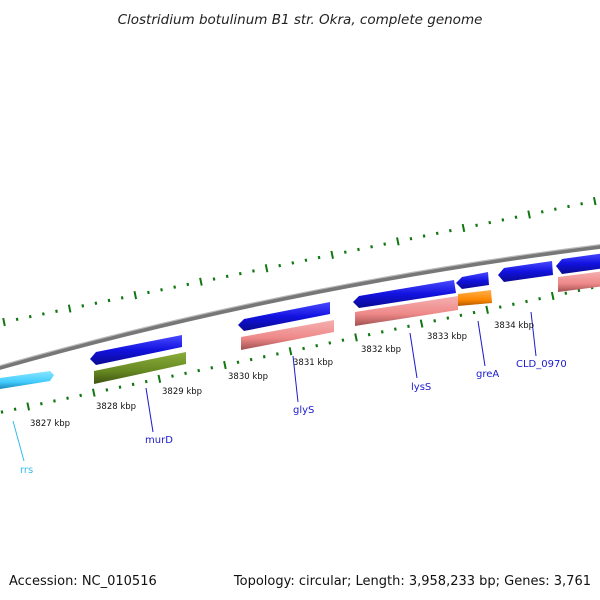  What do you see at coordinates (475, 298) in the screenshot?
I see `orange-feature` at bounding box center [475, 298].